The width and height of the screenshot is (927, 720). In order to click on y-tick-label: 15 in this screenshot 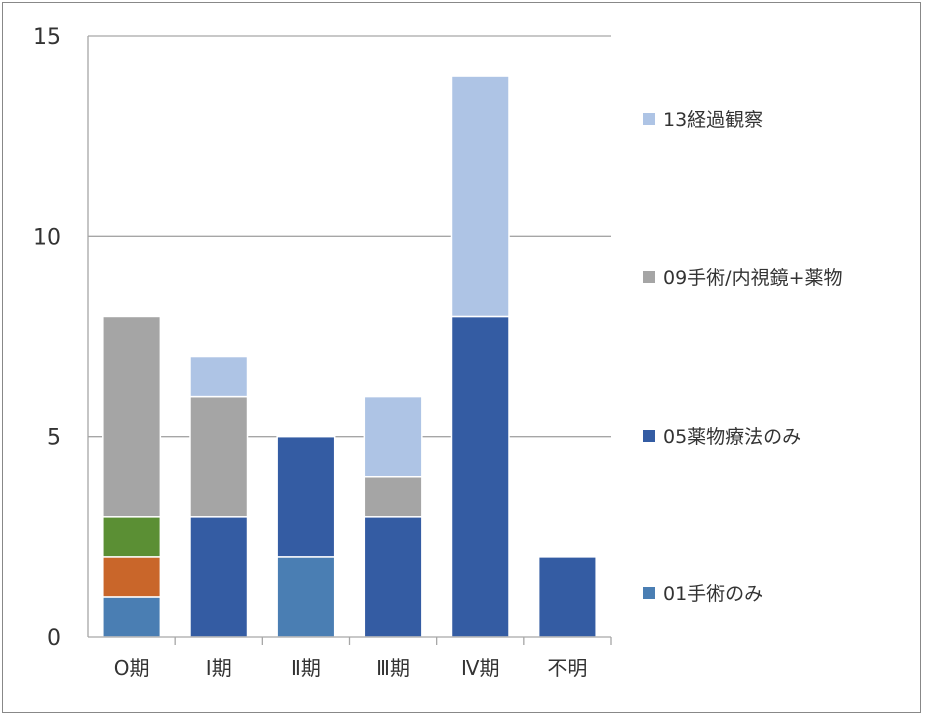, I will do `click(47, 37)`.